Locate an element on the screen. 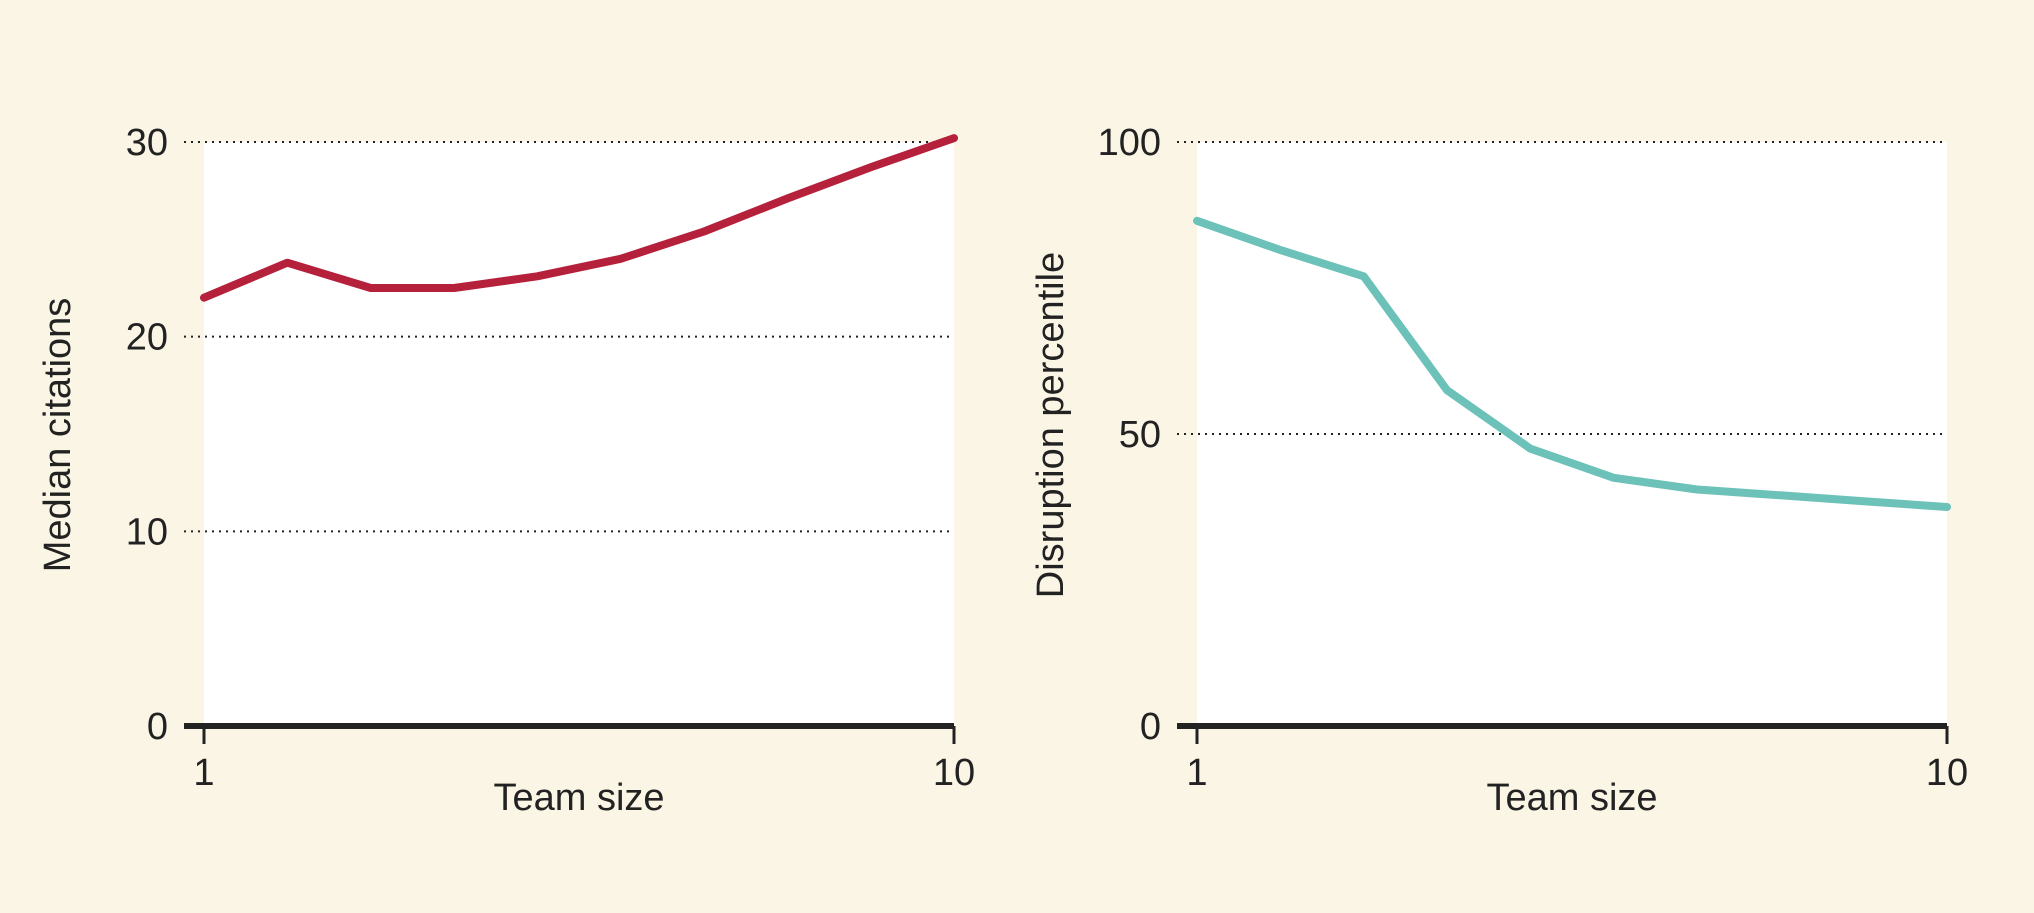 This screenshot has width=2034, height=913. y-tick-label: 50 is located at coordinates (1140, 435).